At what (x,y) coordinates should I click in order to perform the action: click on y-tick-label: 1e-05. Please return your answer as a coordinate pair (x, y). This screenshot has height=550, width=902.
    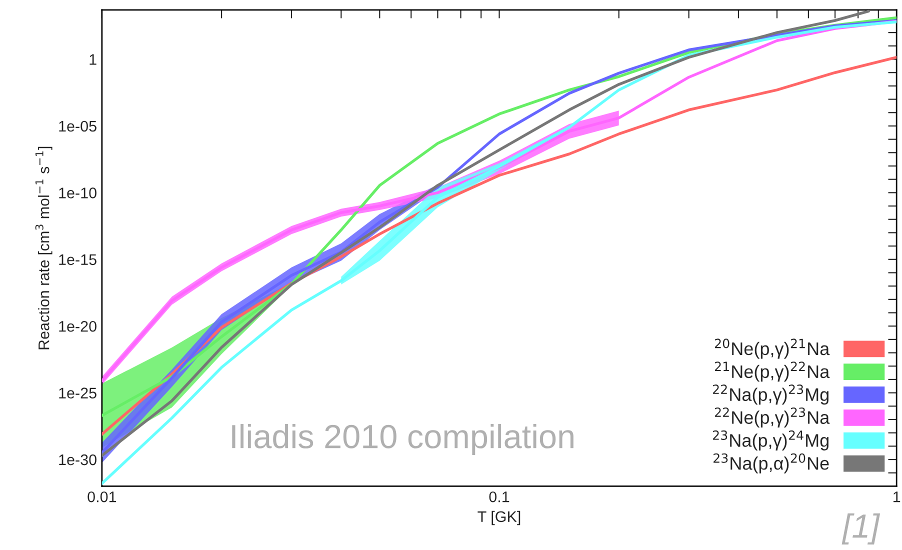
    Looking at the image, I should click on (77, 126).